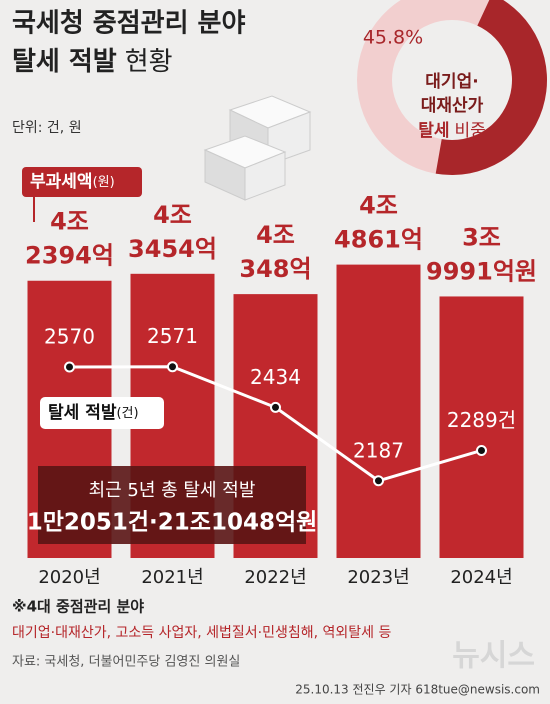 The image size is (550, 704). Describe the element at coordinates (69, 337) in the screenshot. I see `line-value-label: 2570` at that location.